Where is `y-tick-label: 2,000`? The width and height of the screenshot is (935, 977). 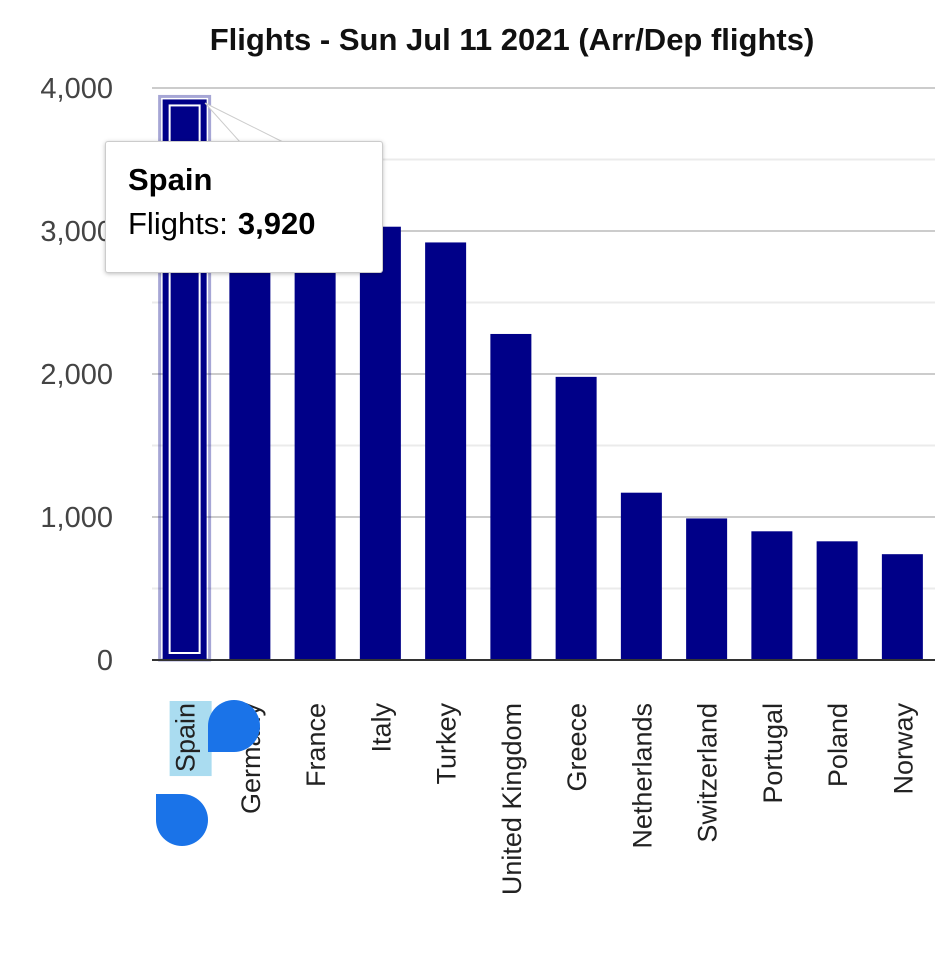
y-tick-label: 2,000 is located at coordinates (76, 375).